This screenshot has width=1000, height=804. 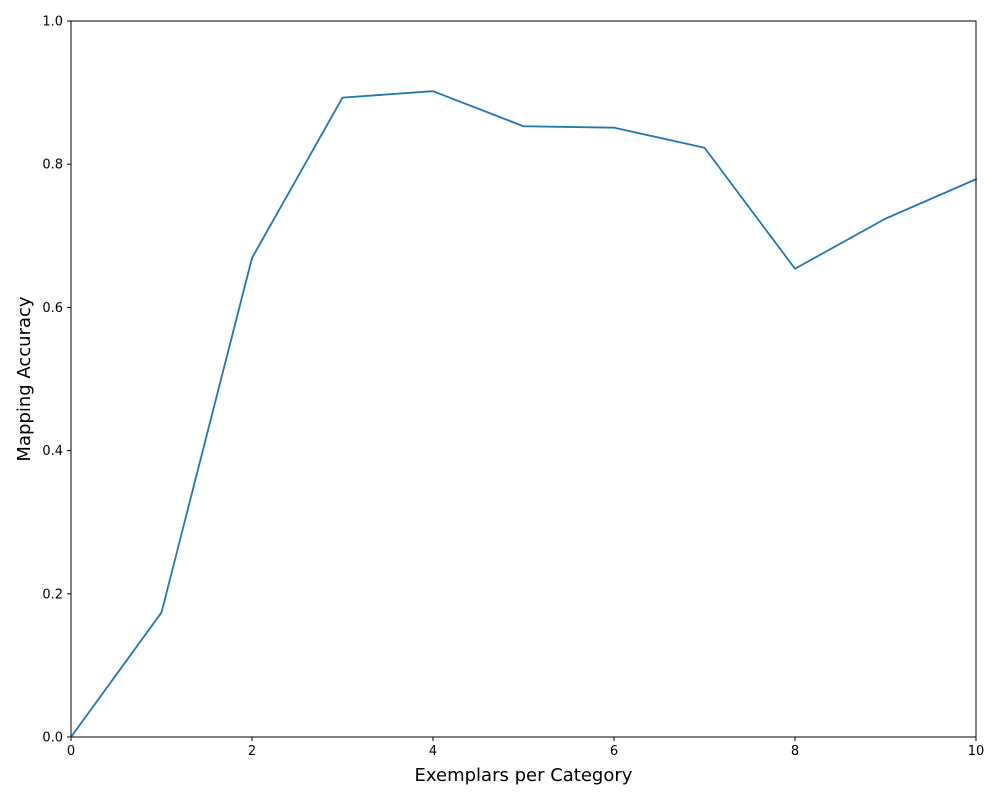 What do you see at coordinates (52, 738) in the screenshot?
I see `y-tick-label: 0.0` at bounding box center [52, 738].